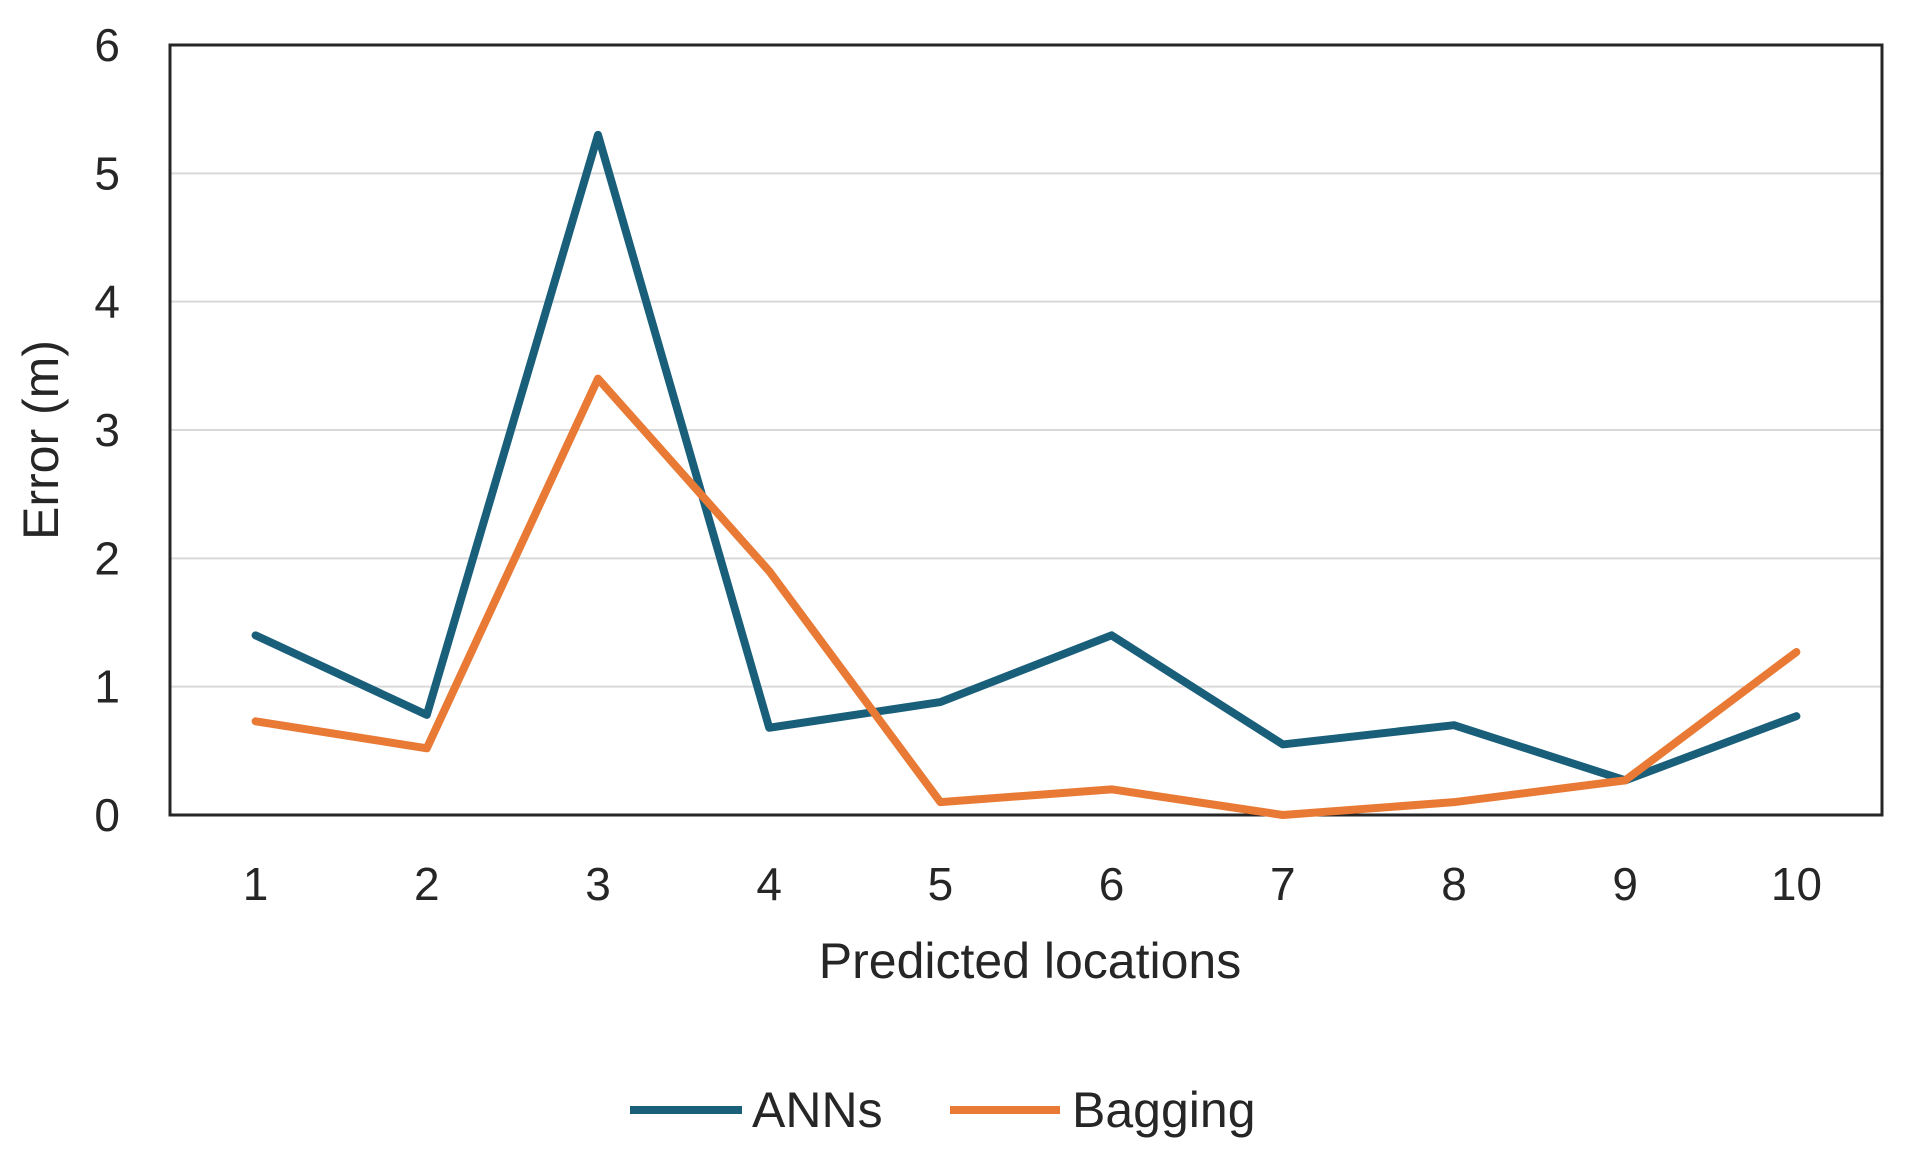 Image resolution: width=1909 pixels, height=1170 pixels. Describe the element at coordinates (1030, 961) in the screenshot. I see `x-axis-title: Predicted locations` at that location.